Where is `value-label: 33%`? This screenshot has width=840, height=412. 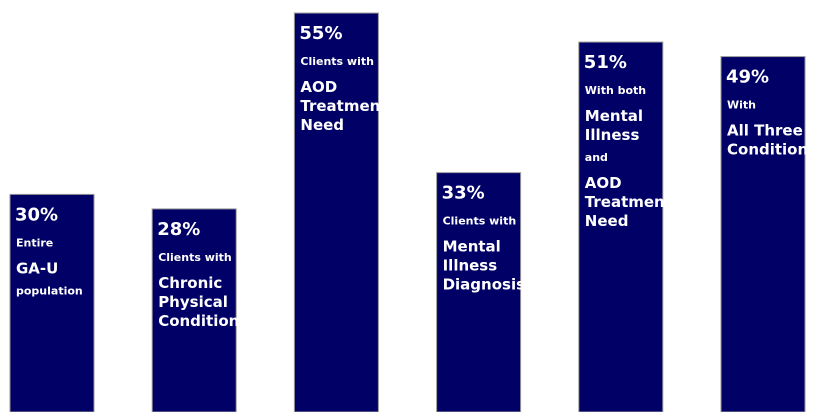 value-label: 33% is located at coordinates (463, 193).